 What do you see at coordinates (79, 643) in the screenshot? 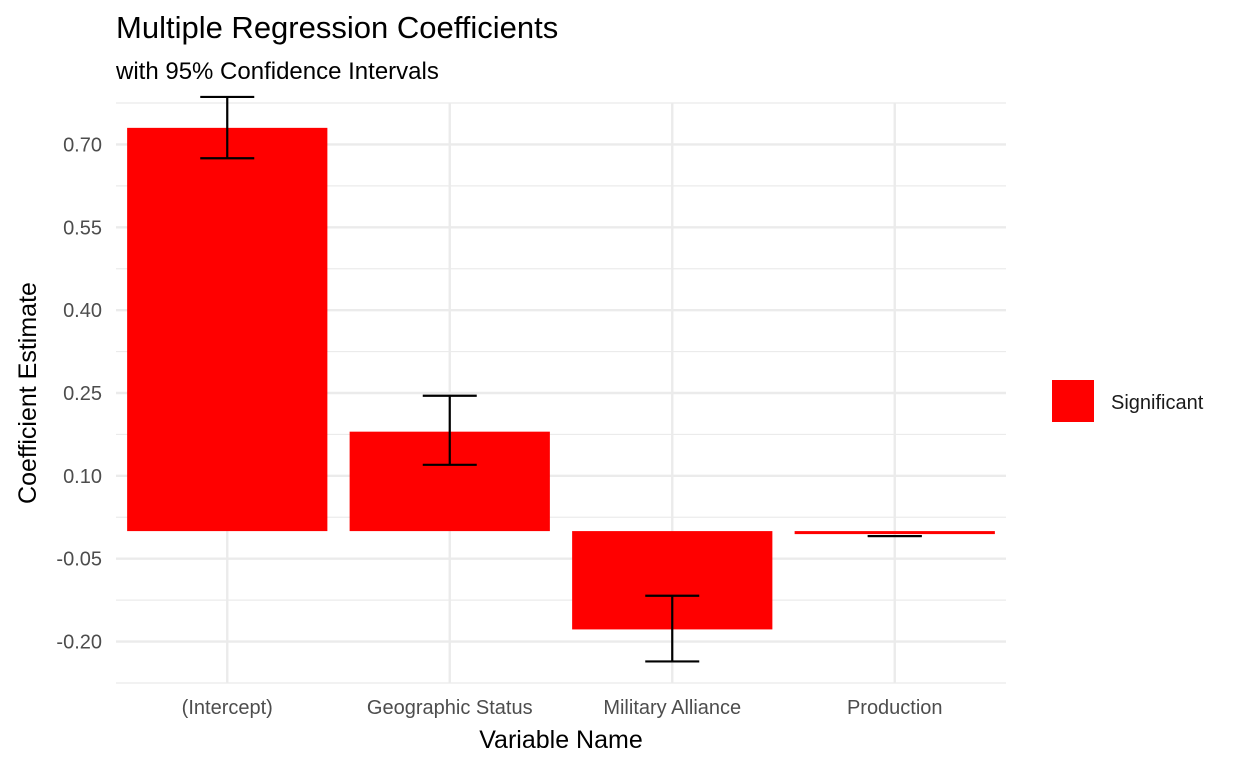
I see `y-tick-label: -0.20` at bounding box center [79, 643].